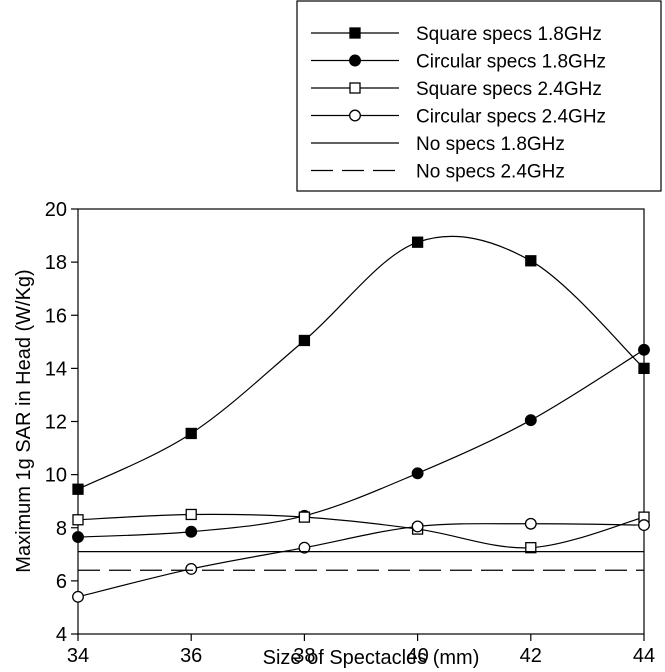  Describe the element at coordinates (531, 656) in the screenshot. I see `x-tick-label: 42` at that location.